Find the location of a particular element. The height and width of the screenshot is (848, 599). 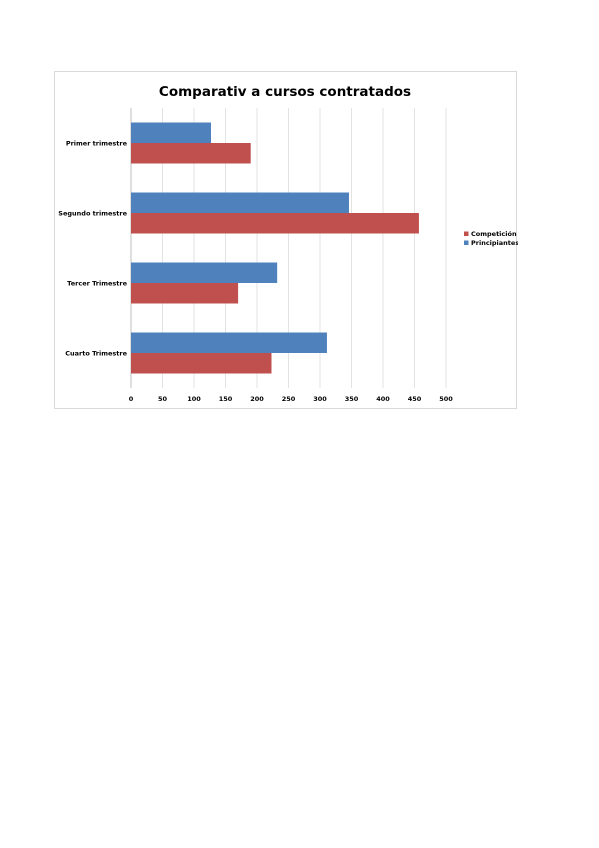

category-label: Primer trimestre is located at coordinates (97, 144).